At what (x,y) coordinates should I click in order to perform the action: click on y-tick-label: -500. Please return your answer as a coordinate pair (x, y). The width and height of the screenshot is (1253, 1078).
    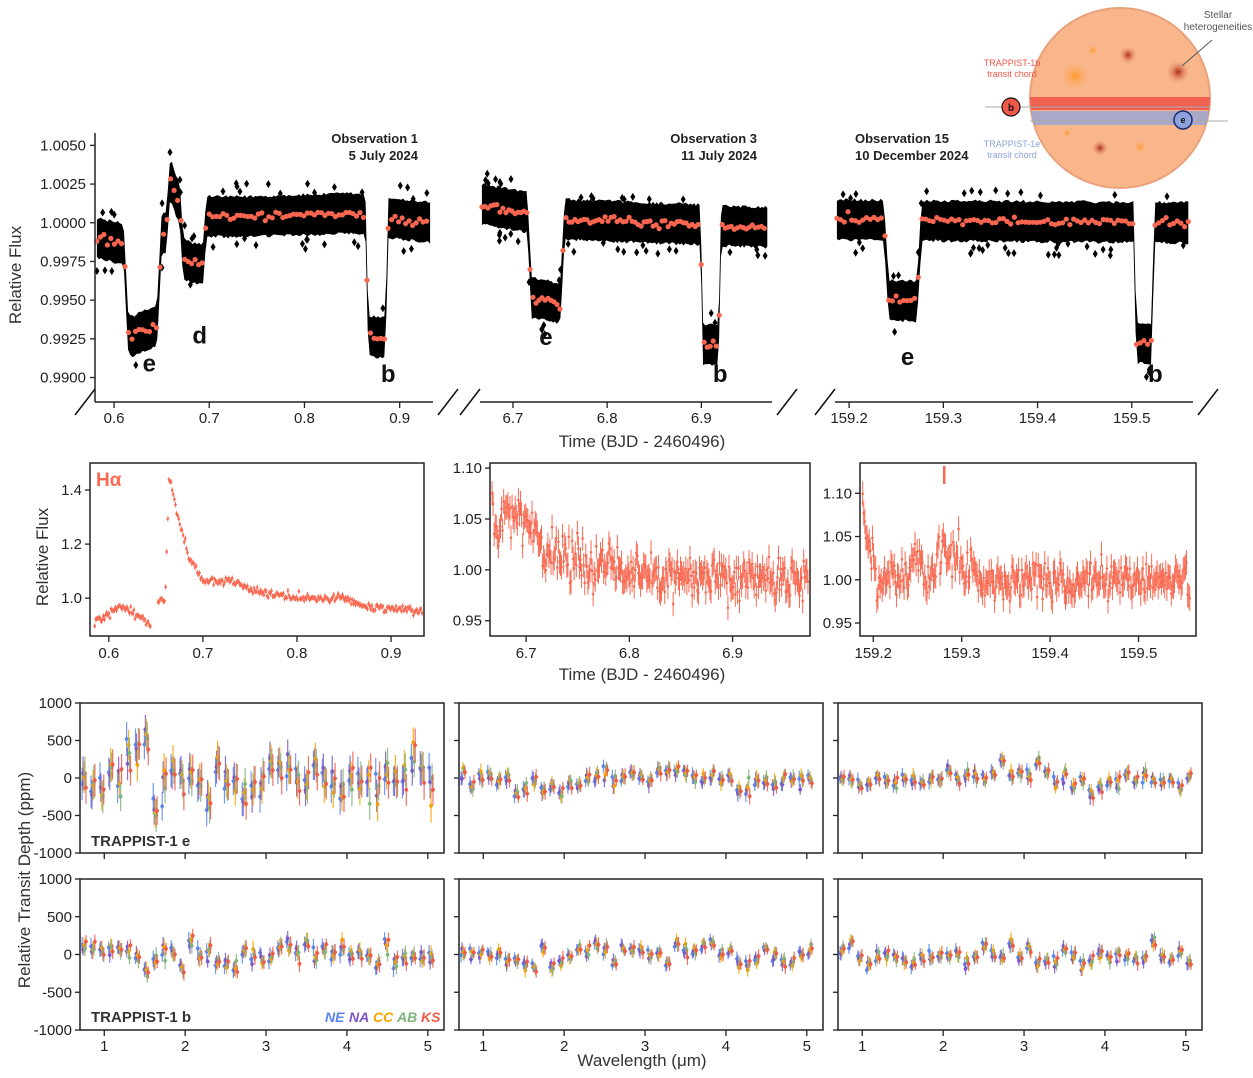
    Looking at the image, I should click on (57, 816).